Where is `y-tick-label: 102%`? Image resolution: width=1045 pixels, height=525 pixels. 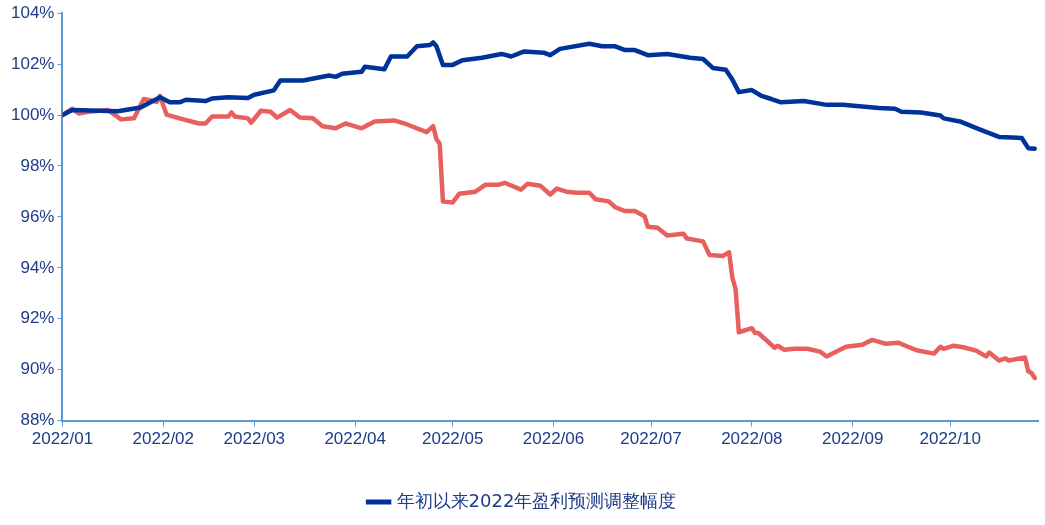 y-tick-label: 102% is located at coordinates (33, 63).